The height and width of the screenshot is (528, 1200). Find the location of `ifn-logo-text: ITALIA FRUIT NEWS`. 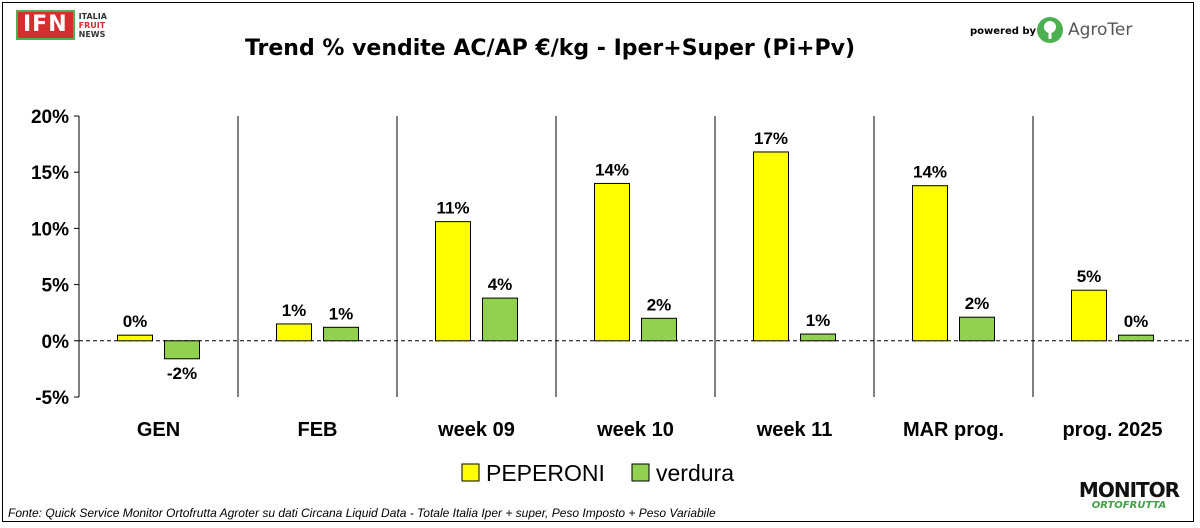

ifn-logo-text: ITALIA FRUIT NEWS is located at coordinates (93, 25).